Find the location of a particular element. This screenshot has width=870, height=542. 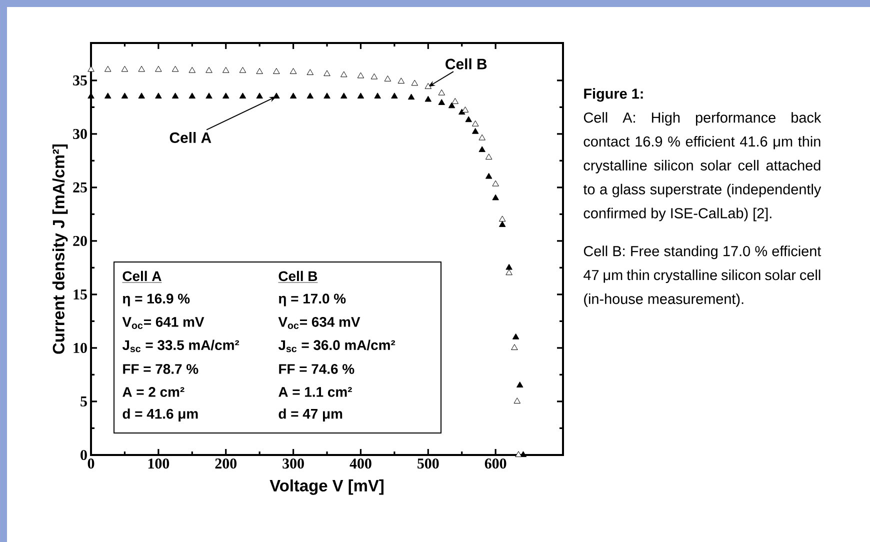

y-tick-label: 10 is located at coordinates (80, 348).